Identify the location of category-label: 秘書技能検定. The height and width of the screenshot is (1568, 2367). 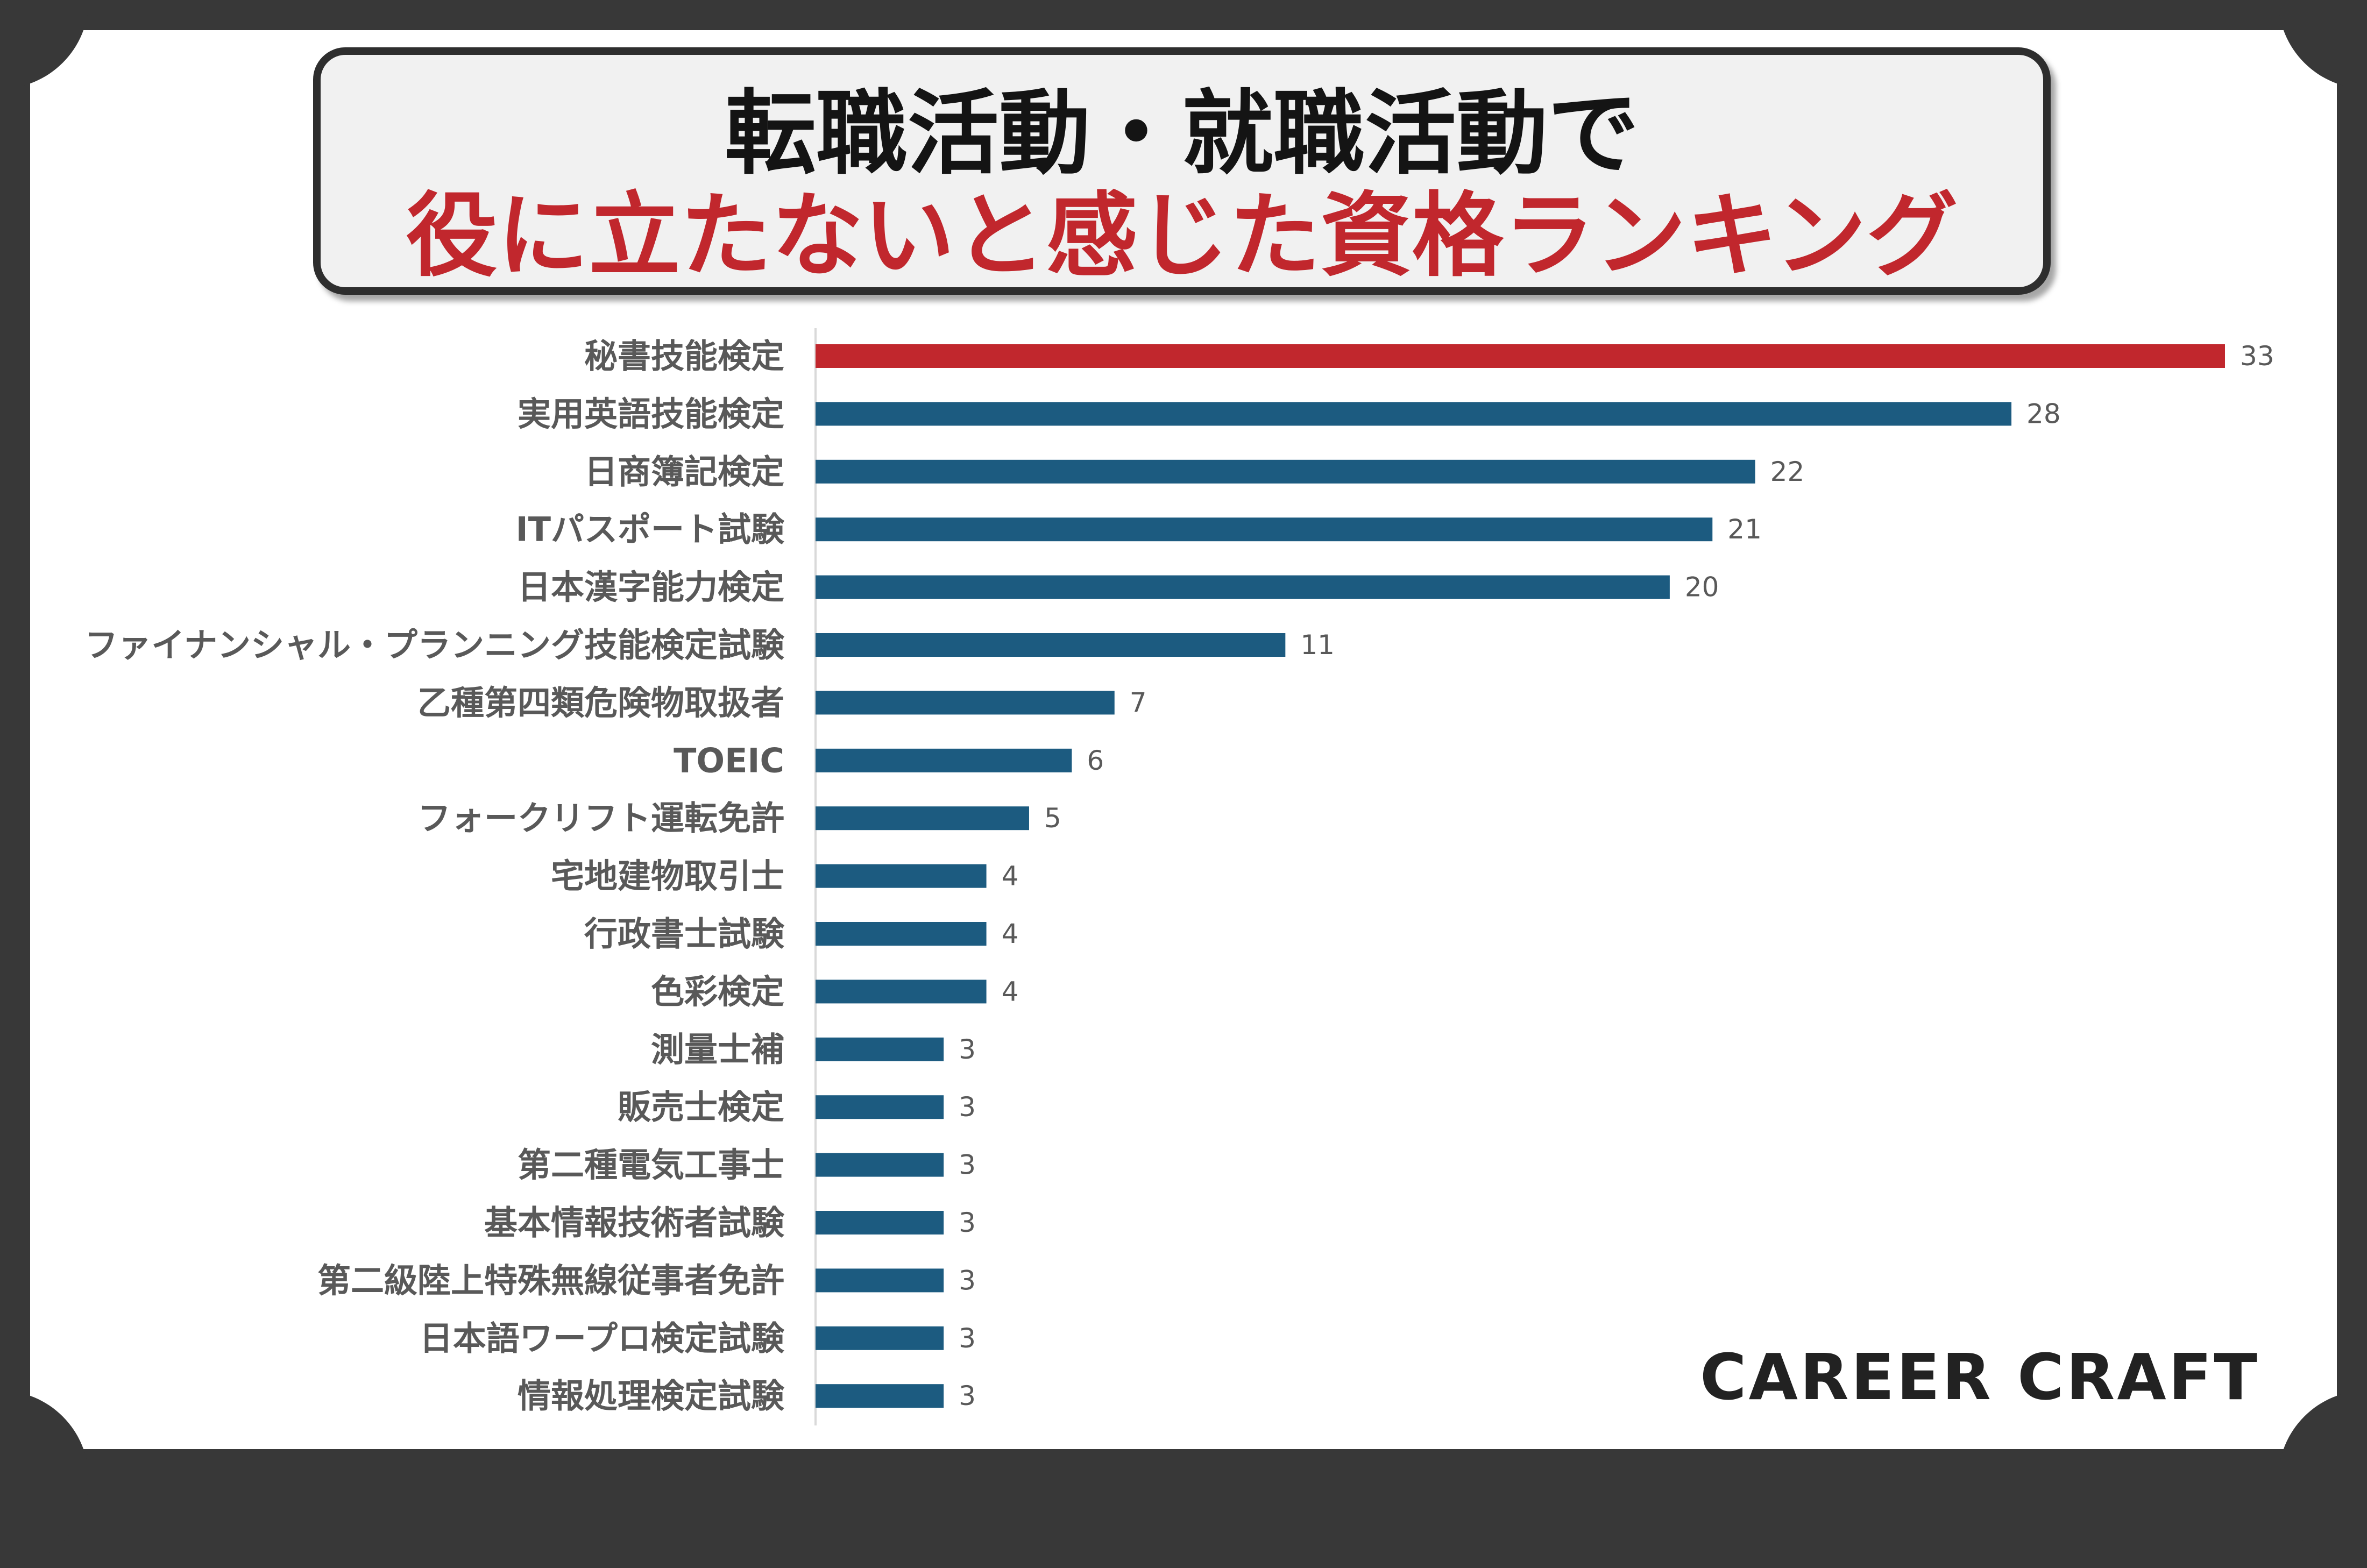
(684, 356).